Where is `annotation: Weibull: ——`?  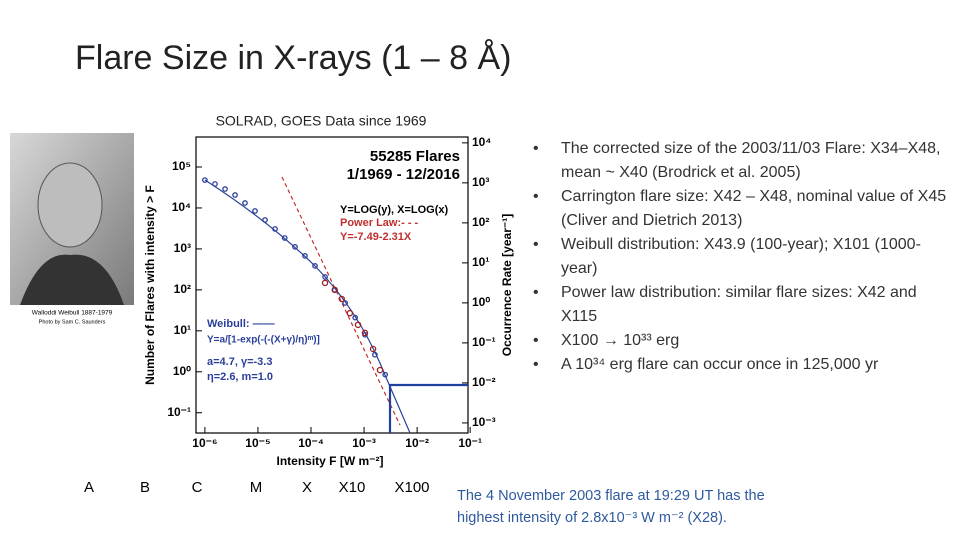
annotation: Weibull: —— is located at coordinates (241, 324).